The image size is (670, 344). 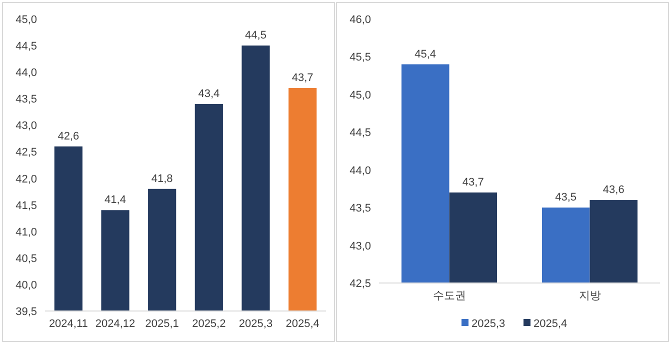 I want to click on y-tick-label: 46,0, so click(x=360, y=20).